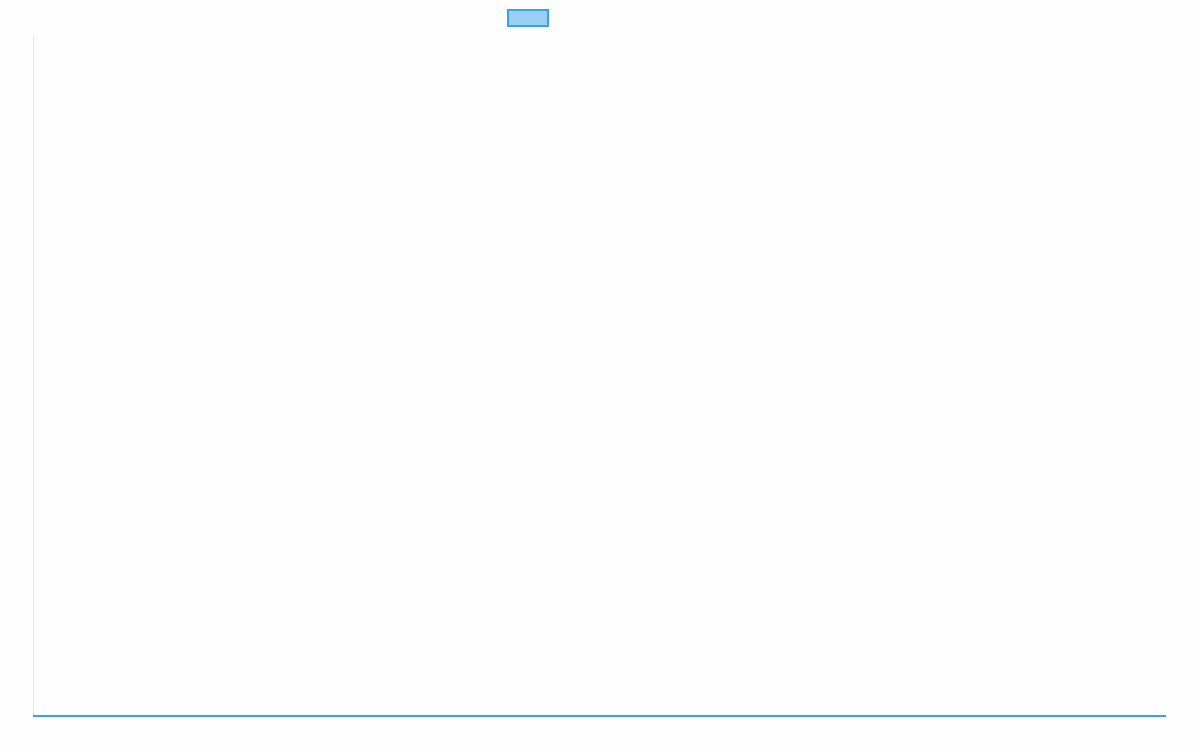  What do you see at coordinates (528, 18) in the screenshot?
I see `legend-swatch` at bounding box center [528, 18].